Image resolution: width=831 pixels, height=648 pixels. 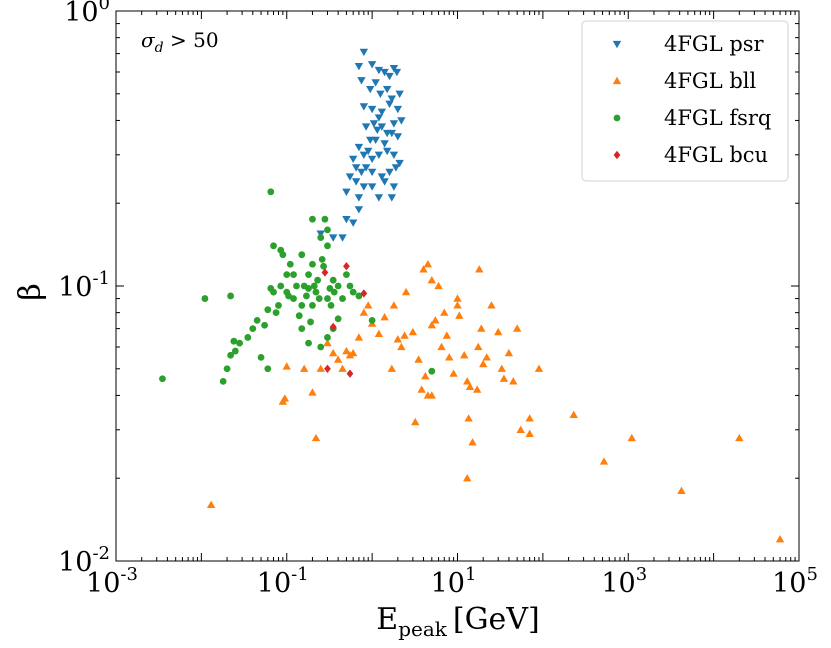 What do you see at coordinates (692, 118) in the screenshot?
I see `legend-entry: 4FGL fsrq` at bounding box center [692, 118].